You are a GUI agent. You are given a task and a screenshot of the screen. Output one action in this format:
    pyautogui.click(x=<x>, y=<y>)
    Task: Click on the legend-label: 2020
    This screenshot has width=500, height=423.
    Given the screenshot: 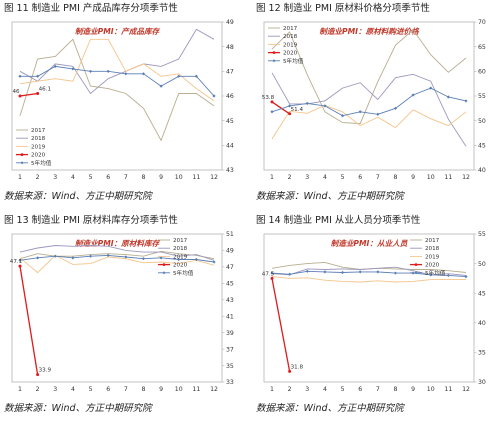 What is the action you would take?
    pyautogui.click(x=180, y=266)
    